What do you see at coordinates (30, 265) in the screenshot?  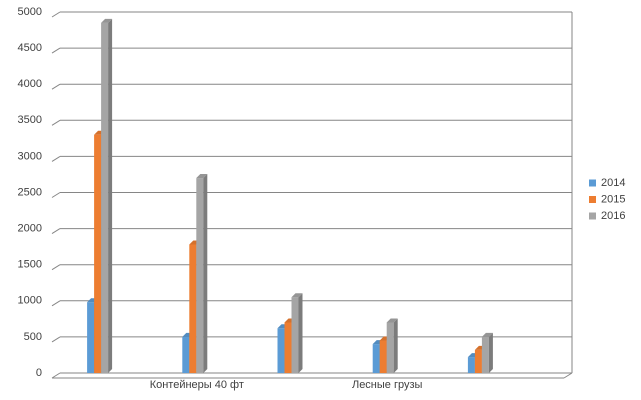 I see `y-tick-label: 1500` at bounding box center [30, 265].